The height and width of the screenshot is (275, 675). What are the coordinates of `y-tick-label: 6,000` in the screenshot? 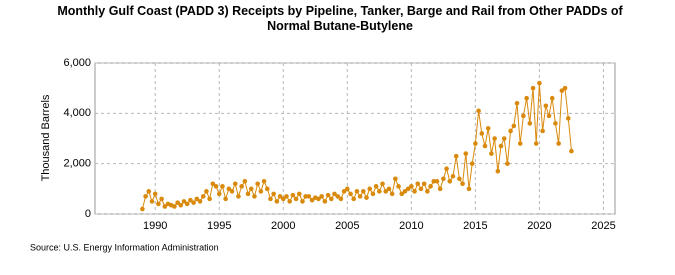 It's located at (77, 63).